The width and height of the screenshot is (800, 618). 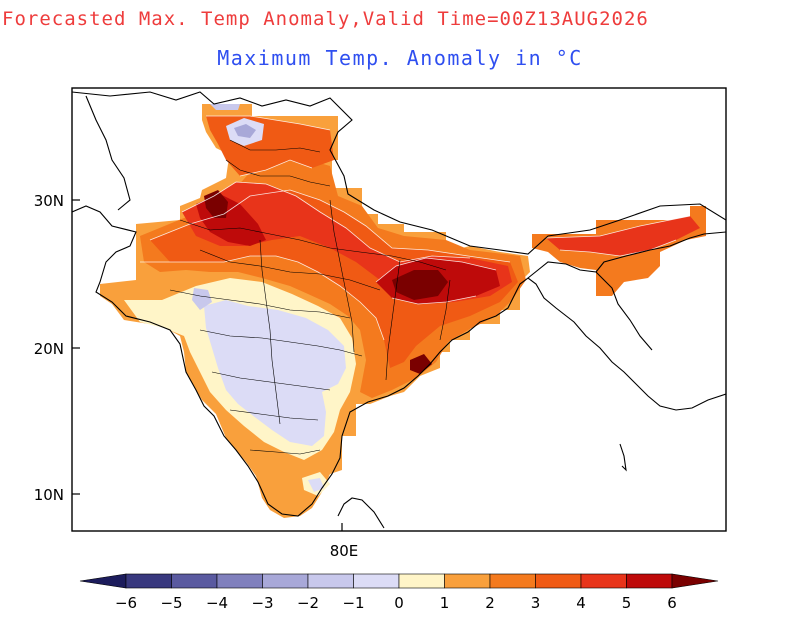 I want to click on anomaly-contour-south-neg, so click(x=316, y=485).